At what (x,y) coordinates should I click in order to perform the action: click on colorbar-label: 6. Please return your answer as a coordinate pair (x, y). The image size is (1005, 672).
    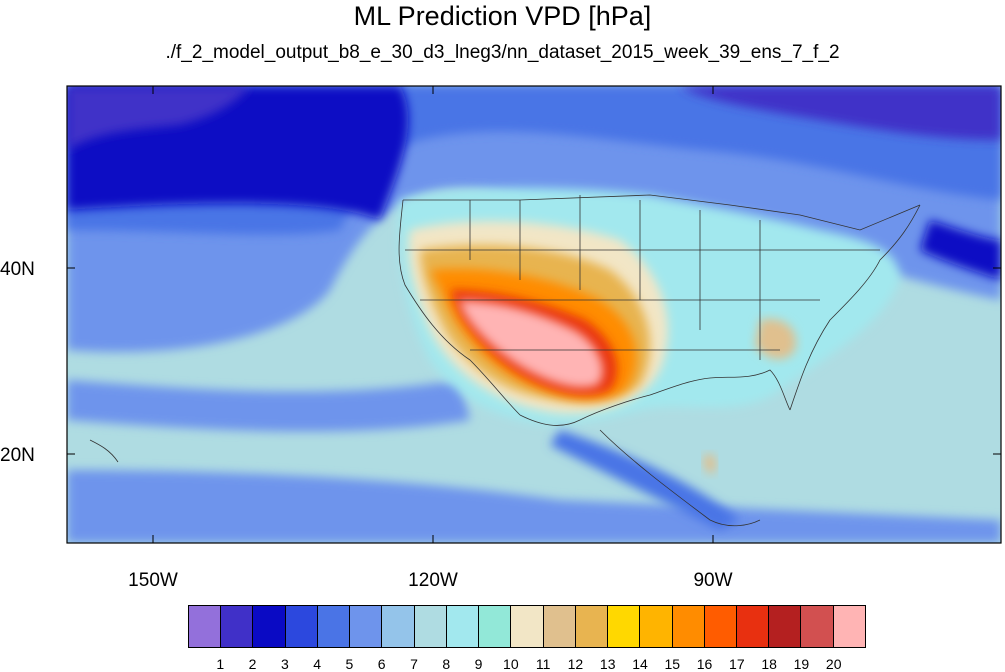
    Looking at the image, I should click on (381, 664).